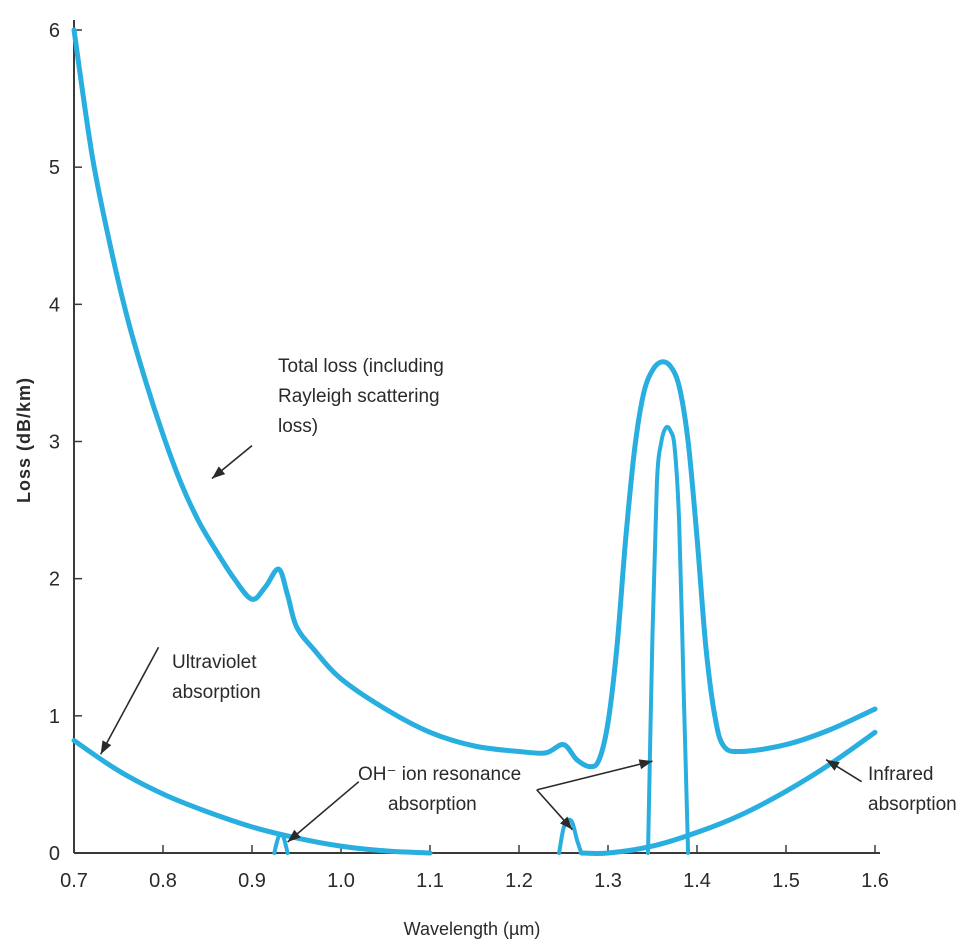 This screenshot has width=972, height=946. I want to click on x-tick-label: 0.7, so click(74, 881).